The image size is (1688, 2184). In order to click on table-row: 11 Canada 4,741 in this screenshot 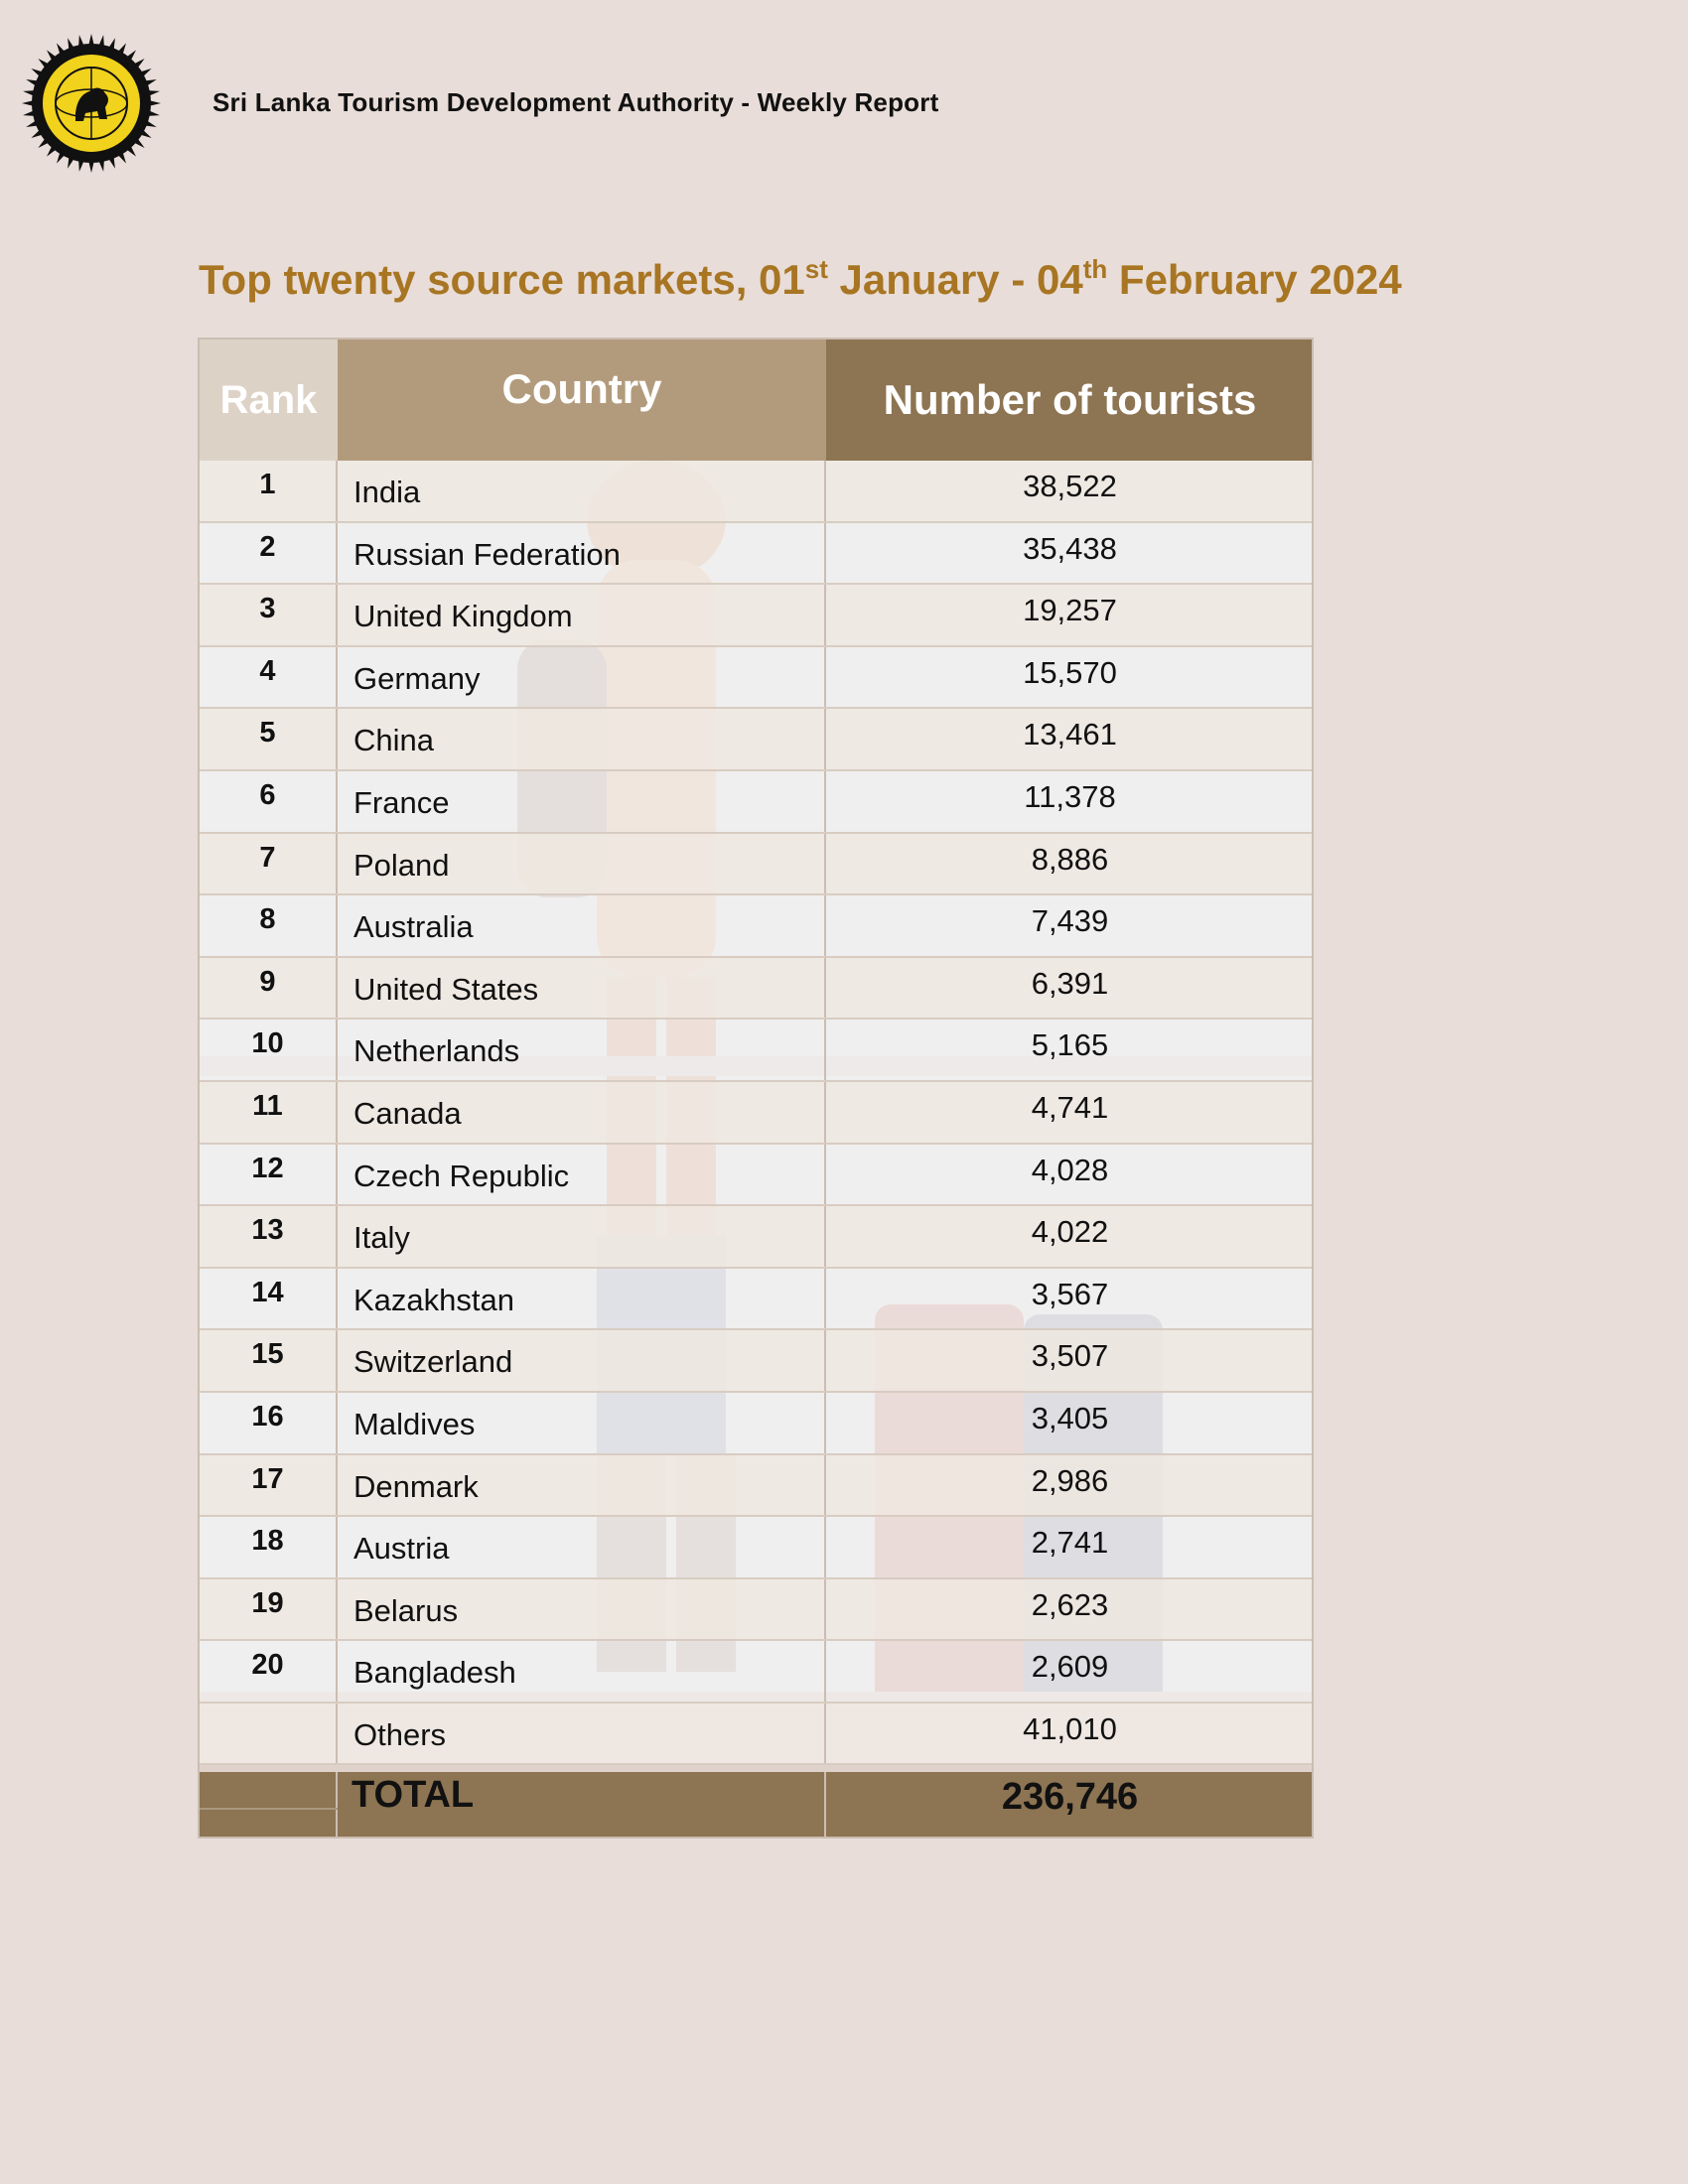, I will do `click(756, 1113)`.